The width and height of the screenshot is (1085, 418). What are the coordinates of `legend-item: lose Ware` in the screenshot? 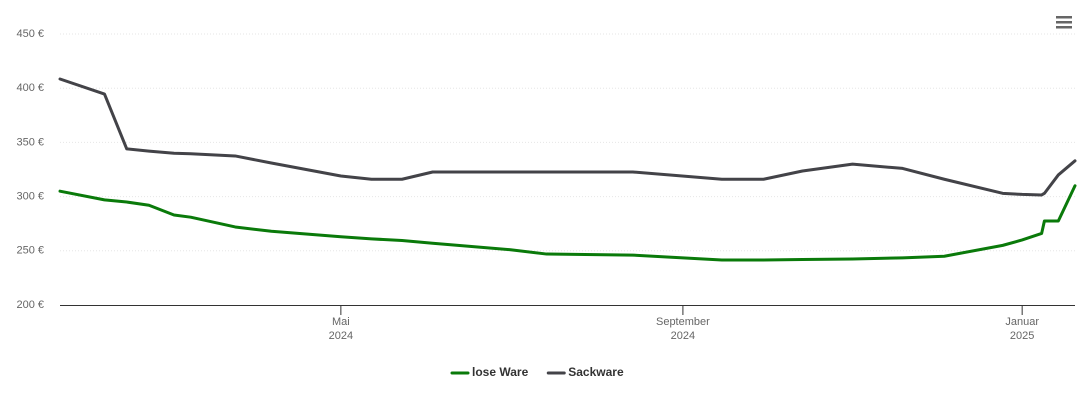 It's located at (489, 372).